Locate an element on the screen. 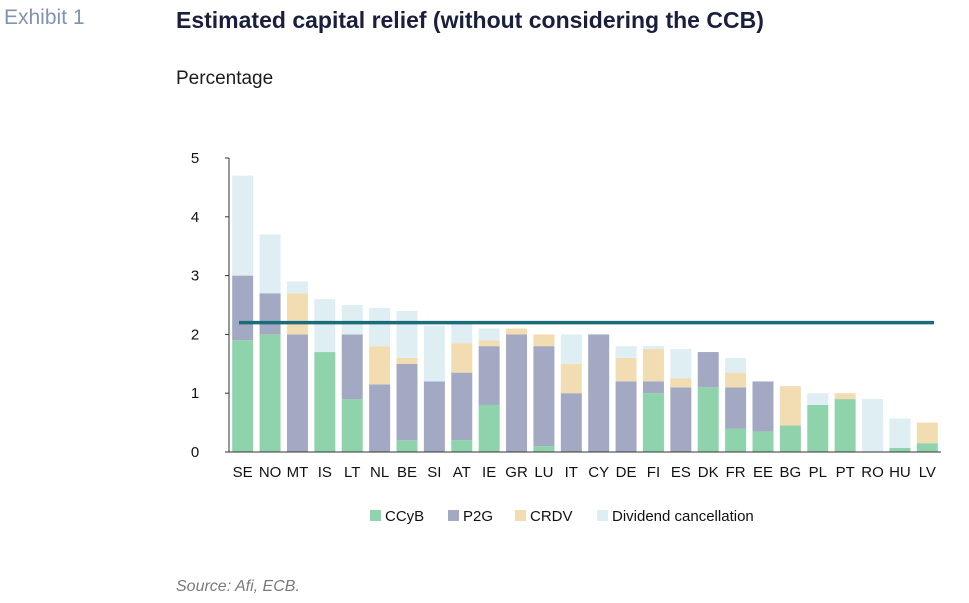 The width and height of the screenshot is (969, 603). x-tick-label: HU is located at coordinates (900, 472).